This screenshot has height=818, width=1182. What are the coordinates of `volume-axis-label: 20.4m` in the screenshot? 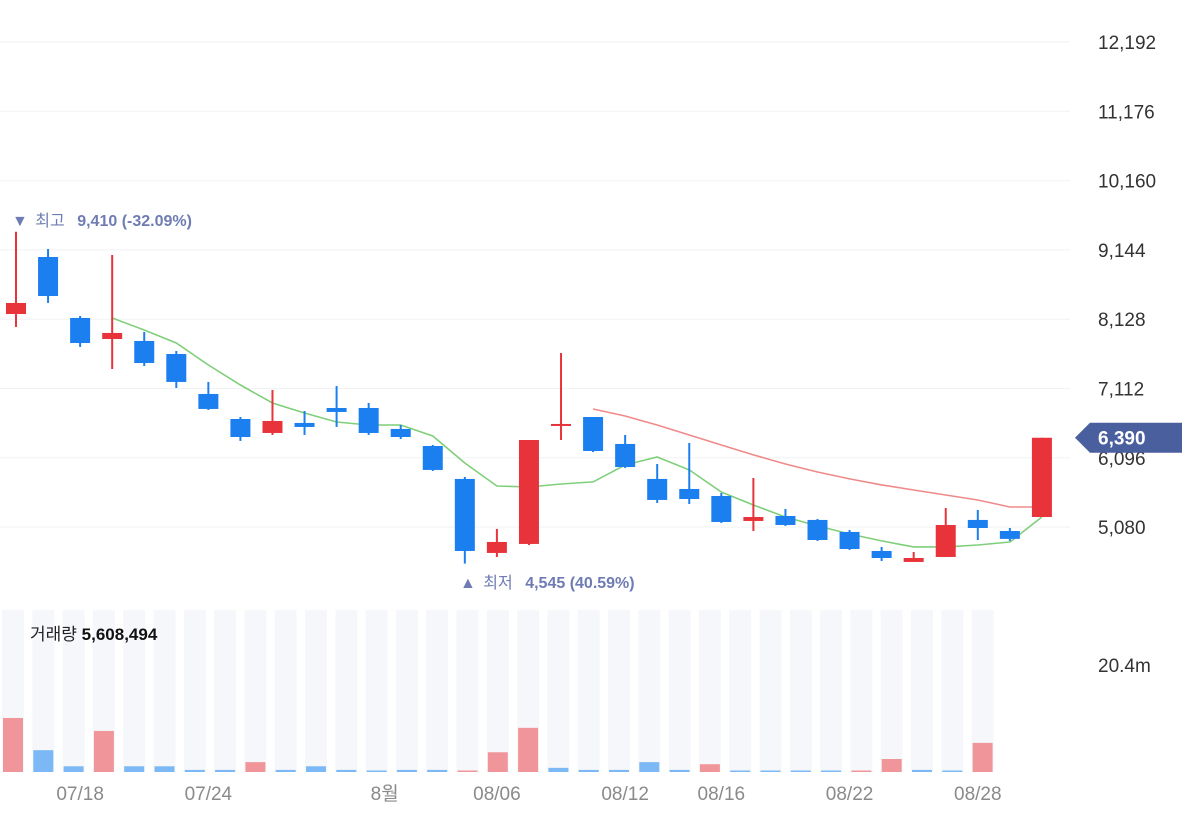 It's located at (1124, 666).